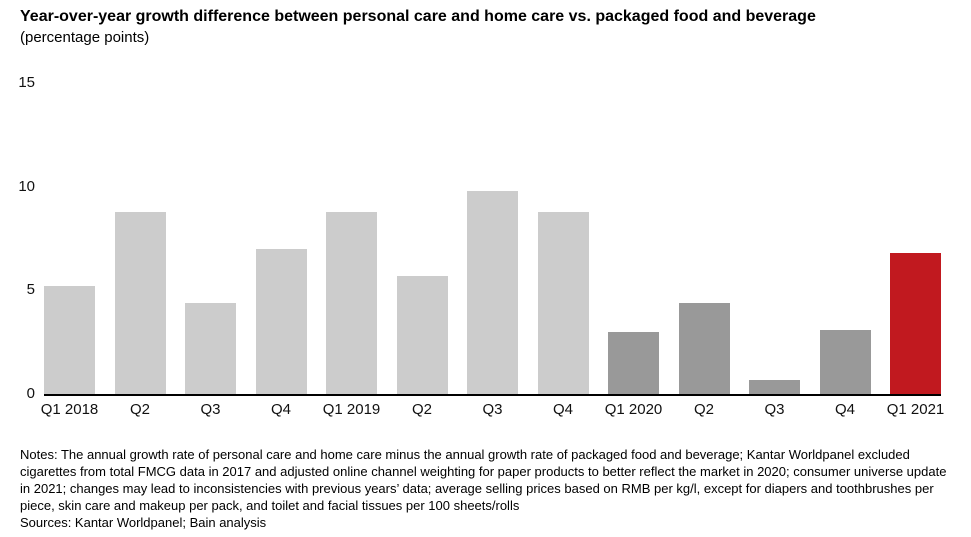  Describe the element at coordinates (633, 409) in the screenshot. I see `x-tick-label: Q1 2020` at that location.